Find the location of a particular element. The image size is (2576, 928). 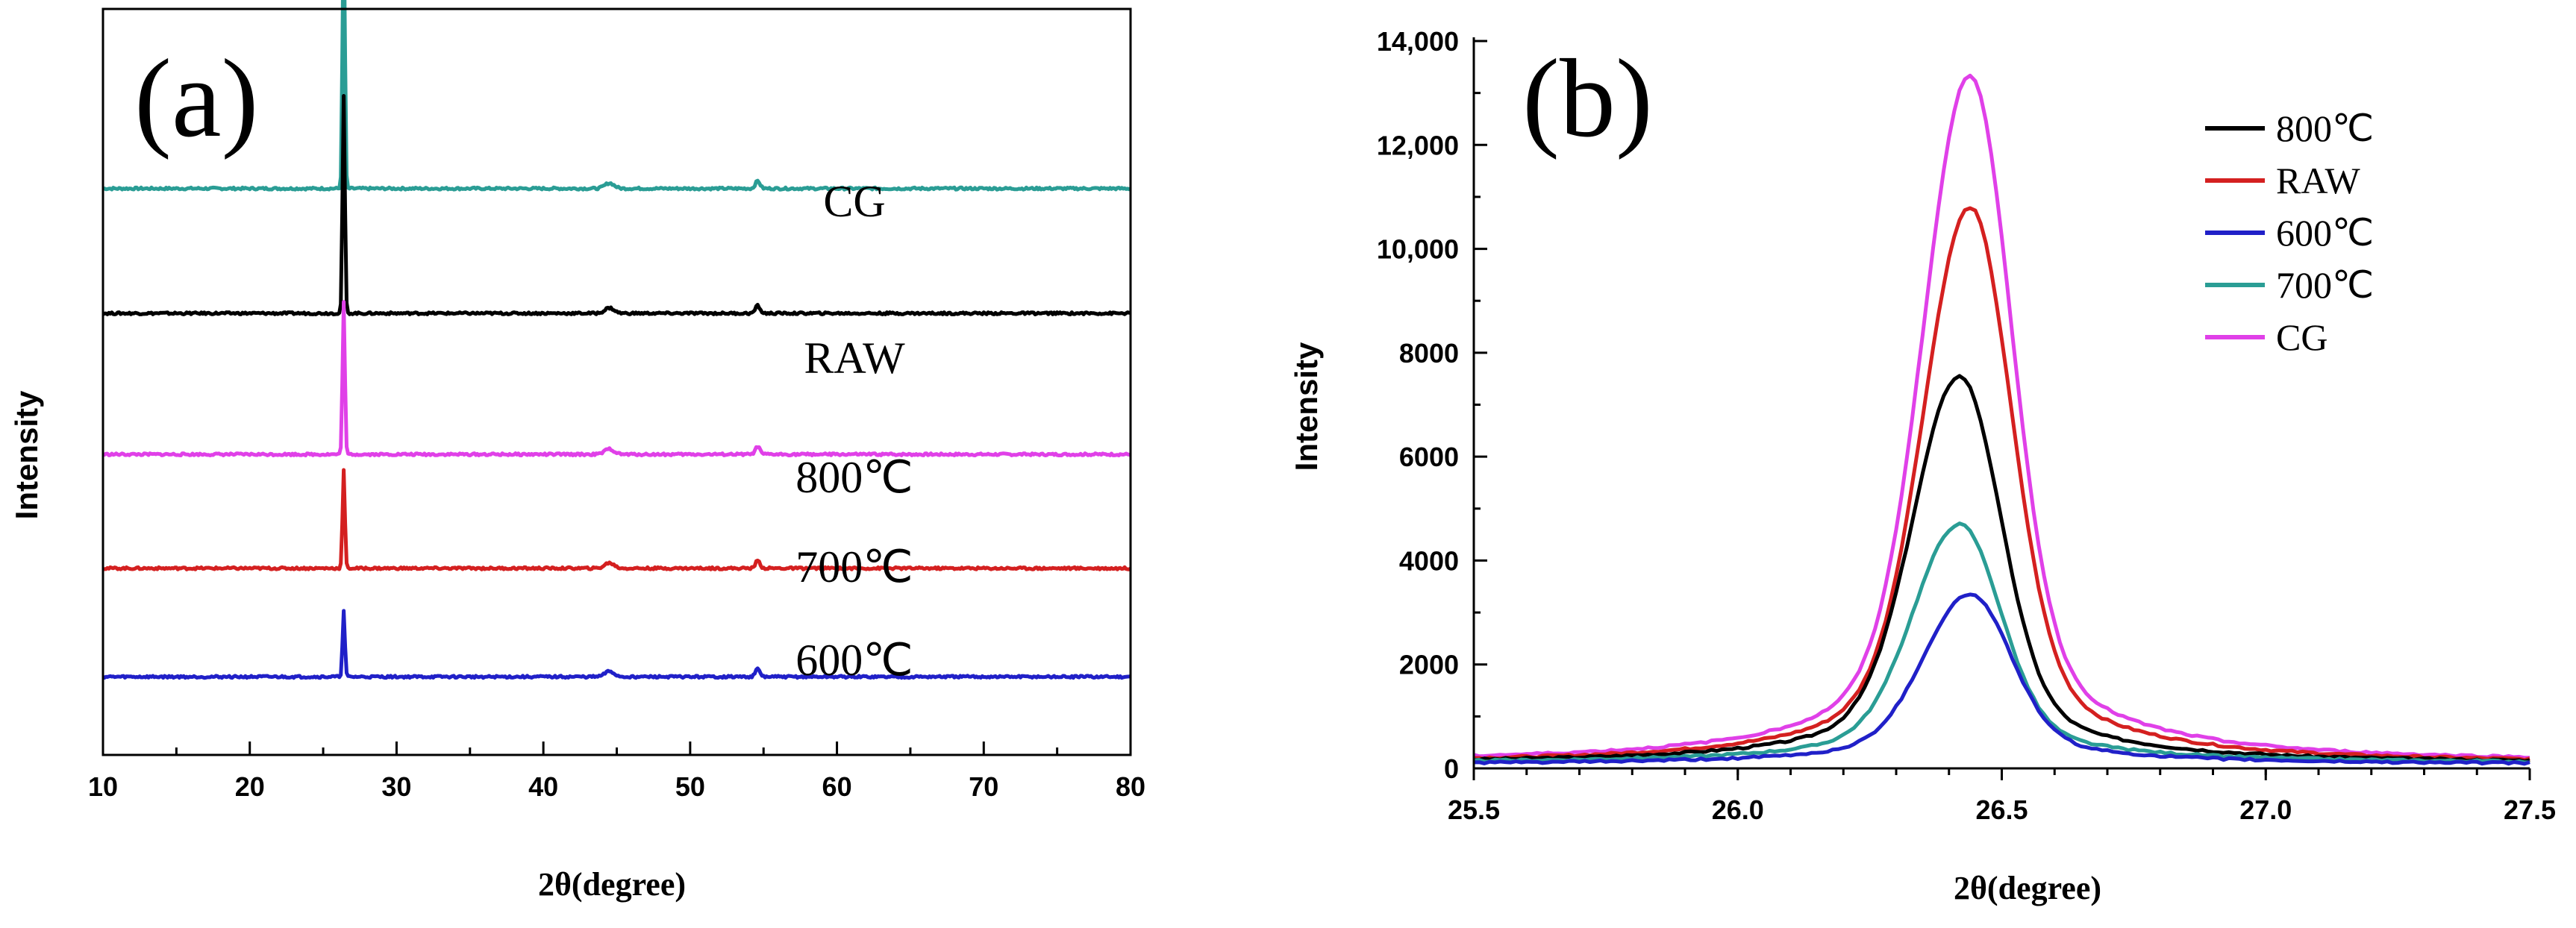

legend-label-700c: 700℃ is located at coordinates (2325, 285).